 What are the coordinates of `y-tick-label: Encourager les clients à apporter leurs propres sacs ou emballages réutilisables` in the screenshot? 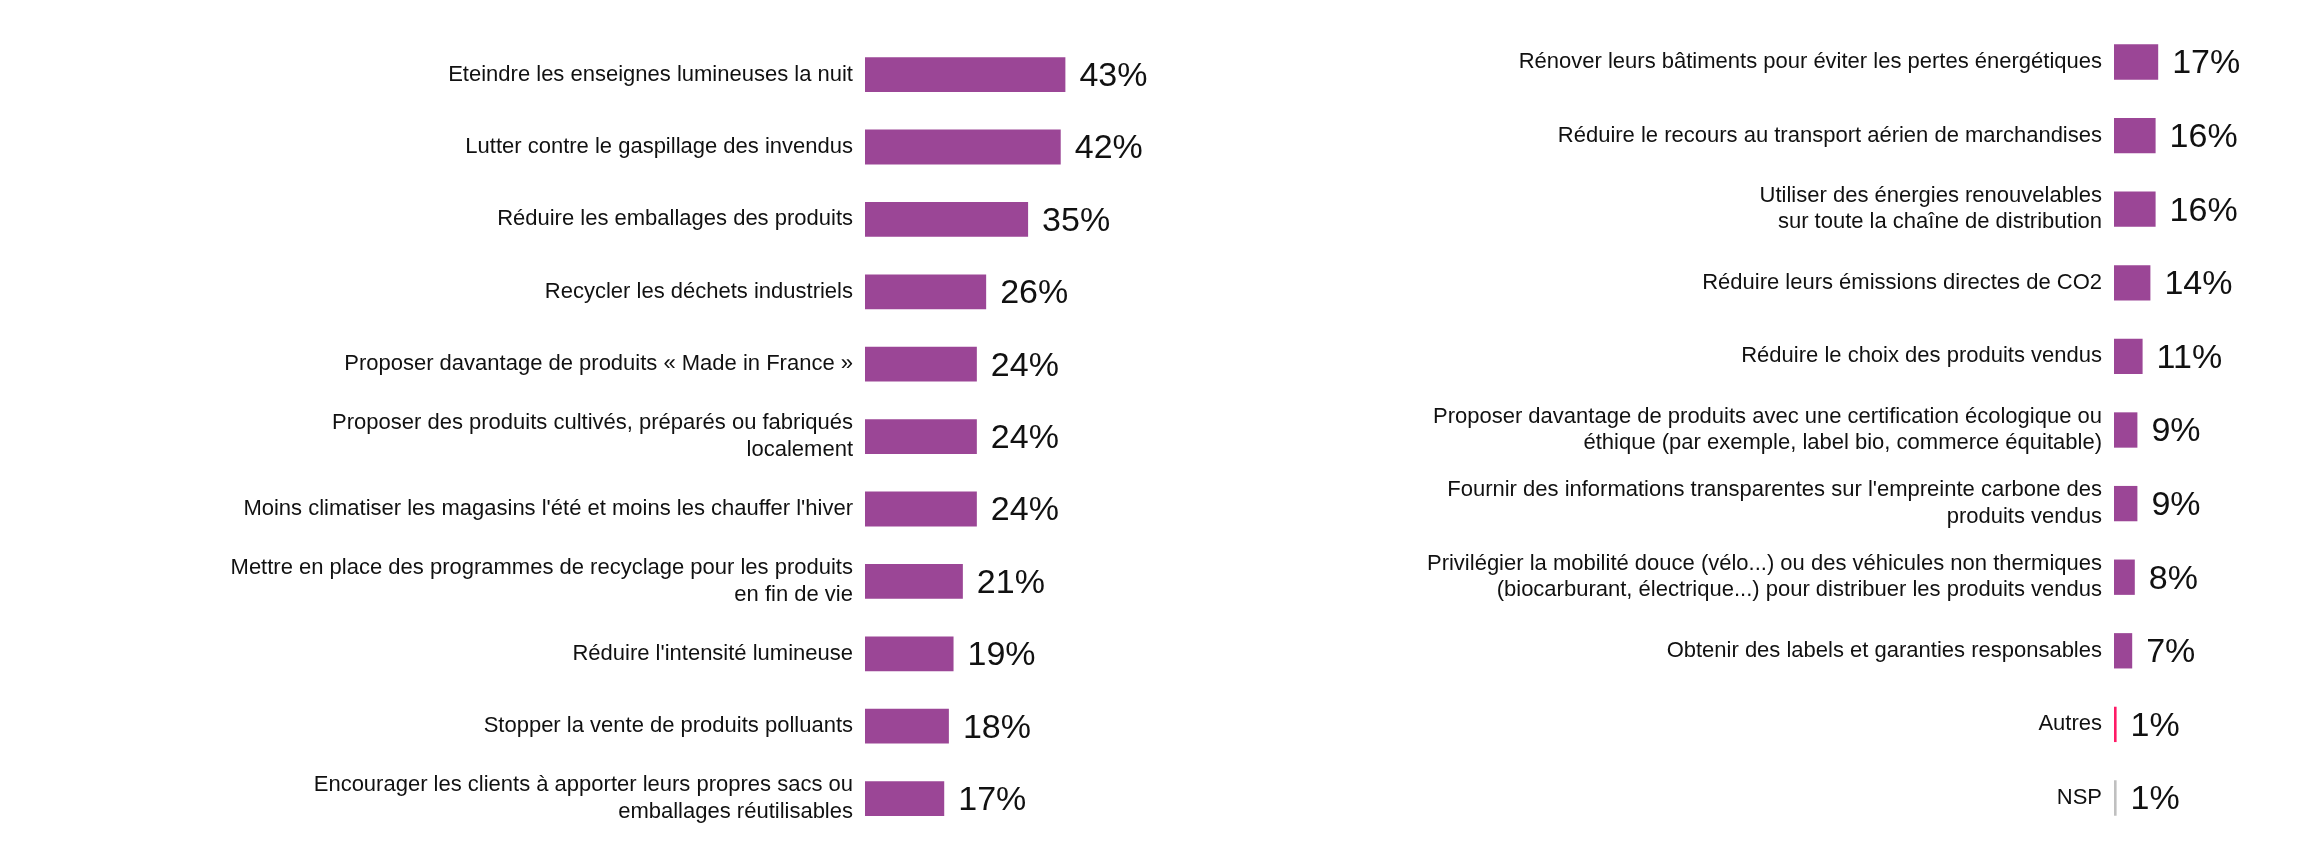 It's located at (583, 797).